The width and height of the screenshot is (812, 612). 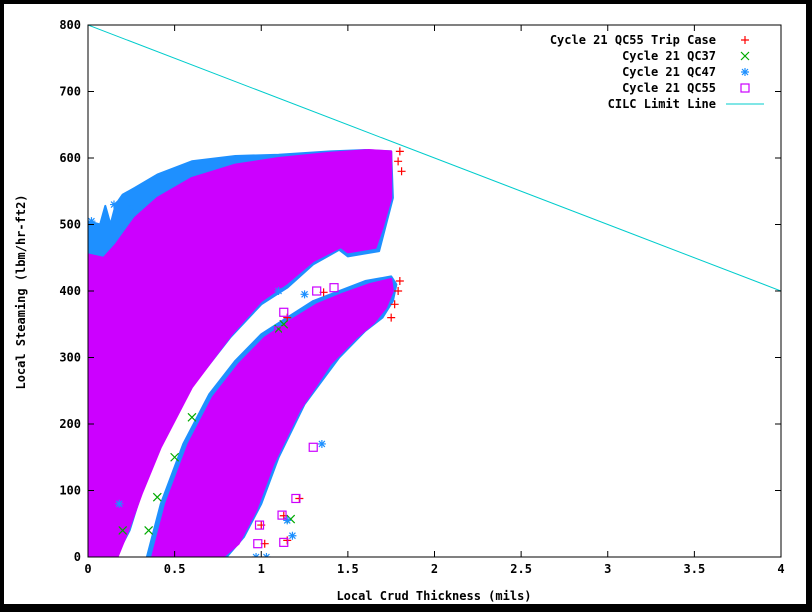 What do you see at coordinates (261, 569) in the screenshot?
I see `x-tick-label: 1` at bounding box center [261, 569].